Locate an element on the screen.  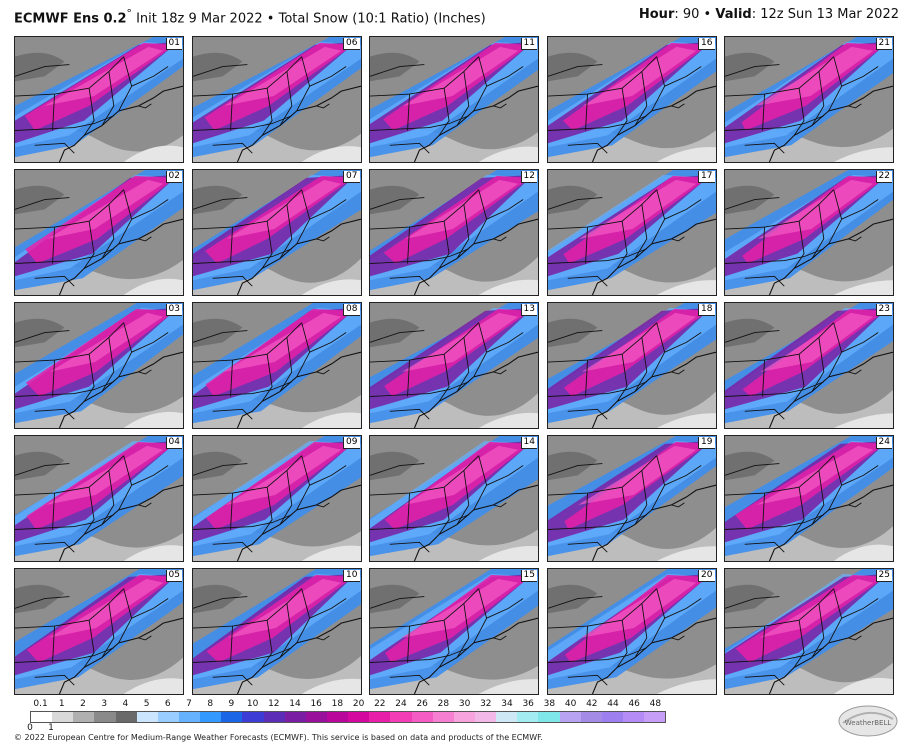
member-number: 06 is located at coordinates (351, 44).